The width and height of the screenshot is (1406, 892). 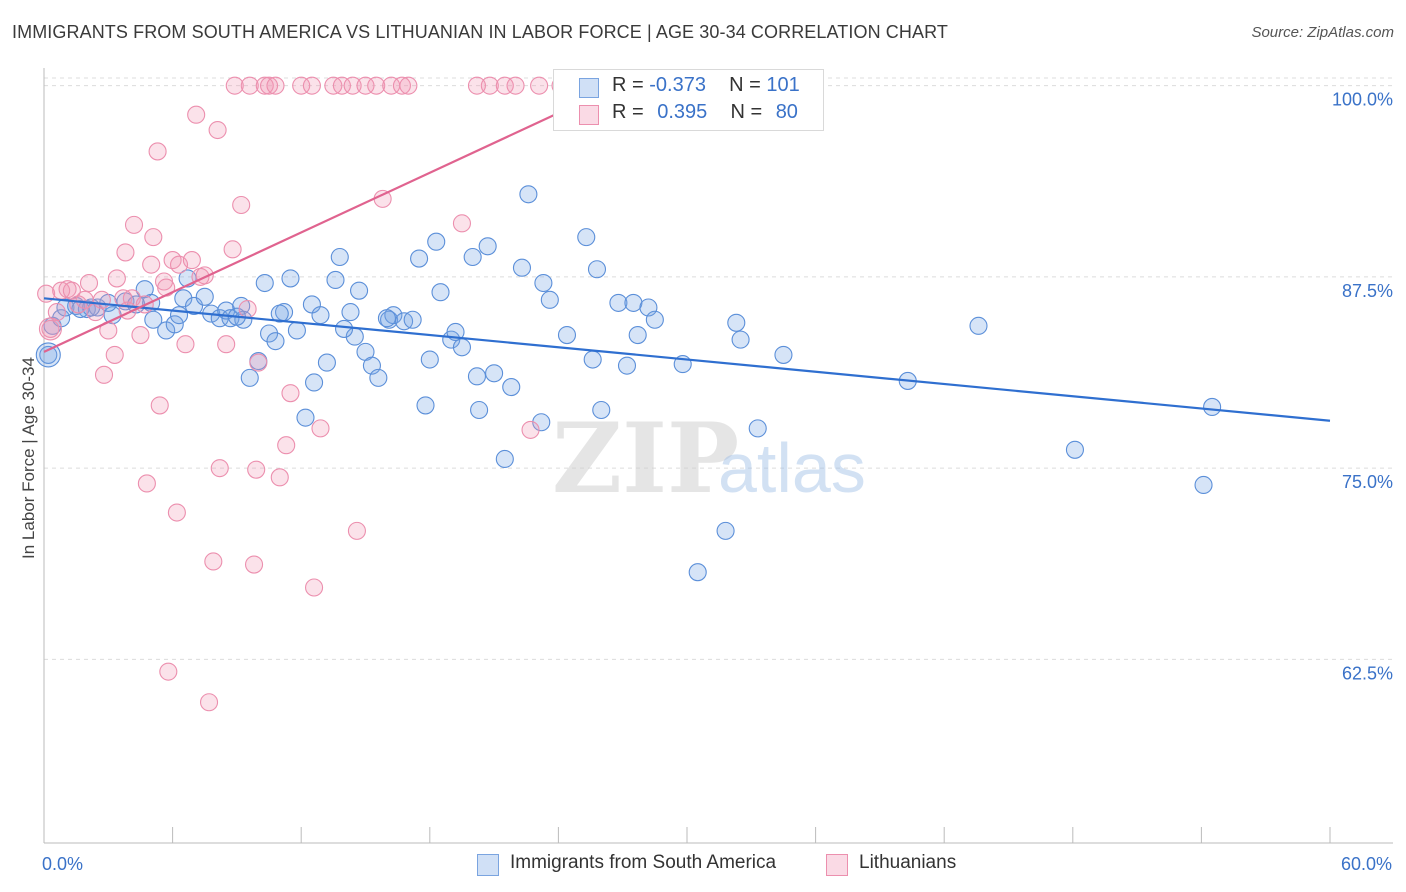 What do you see at coordinates (1362, 100) in the screenshot?
I see `y-tick-label: 100.0%` at bounding box center [1362, 100].